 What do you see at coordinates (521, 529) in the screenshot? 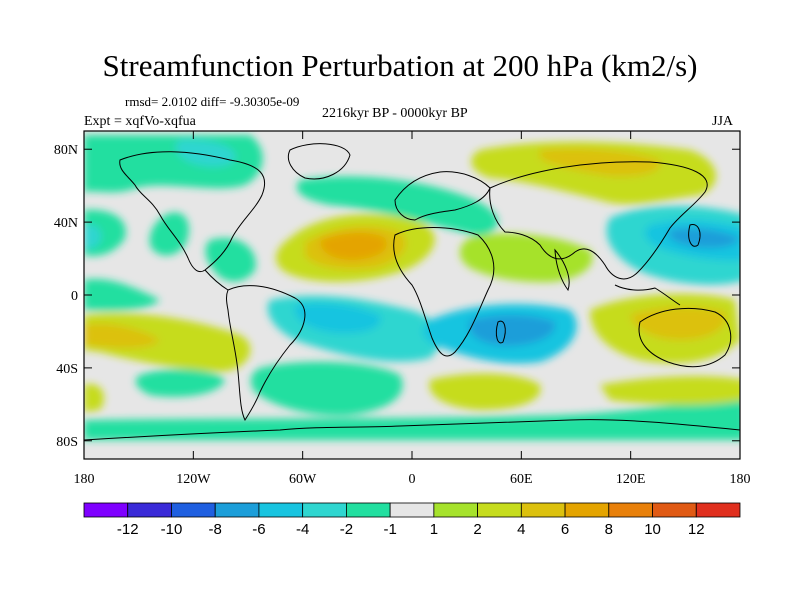
I see `colorbar-label: 4` at bounding box center [521, 529].